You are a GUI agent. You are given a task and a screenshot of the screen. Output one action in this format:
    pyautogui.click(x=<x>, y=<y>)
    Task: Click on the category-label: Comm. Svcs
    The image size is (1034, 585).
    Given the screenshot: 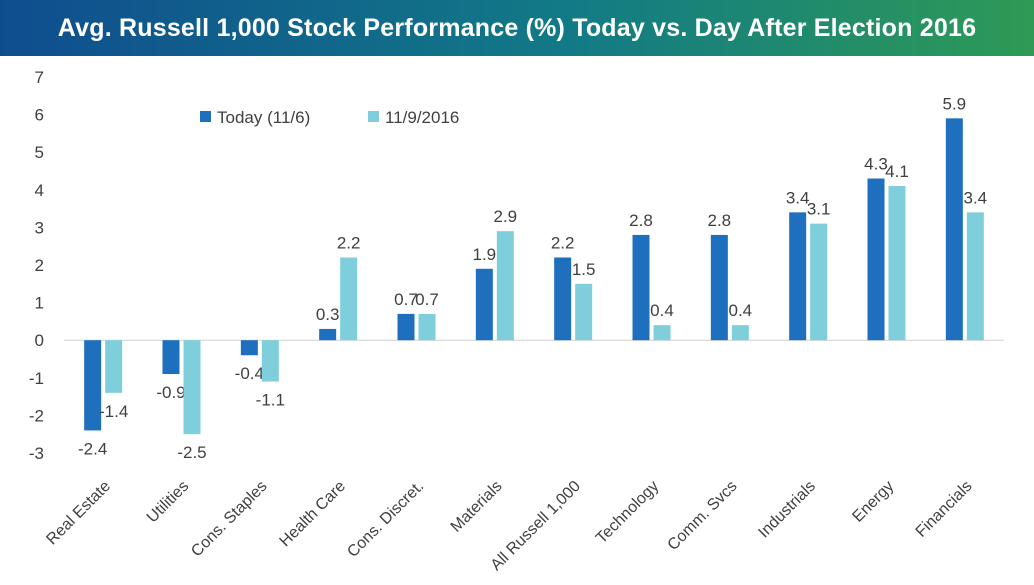 What is the action you would take?
    pyautogui.click(x=703, y=516)
    